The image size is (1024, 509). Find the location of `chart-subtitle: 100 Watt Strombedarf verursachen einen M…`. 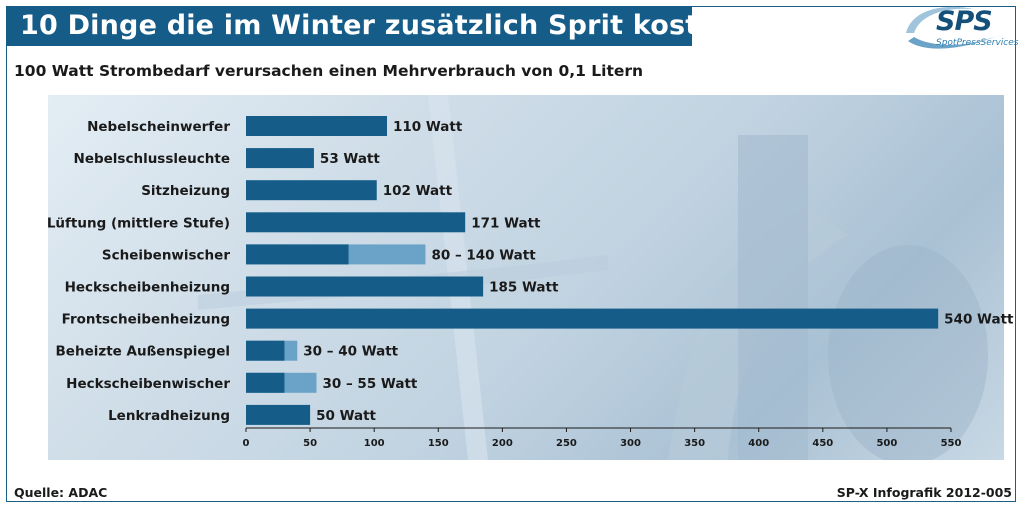

chart-subtitle: 100 Watt Strombedarf verursachen einen M… is located at coordinates (329, 71).